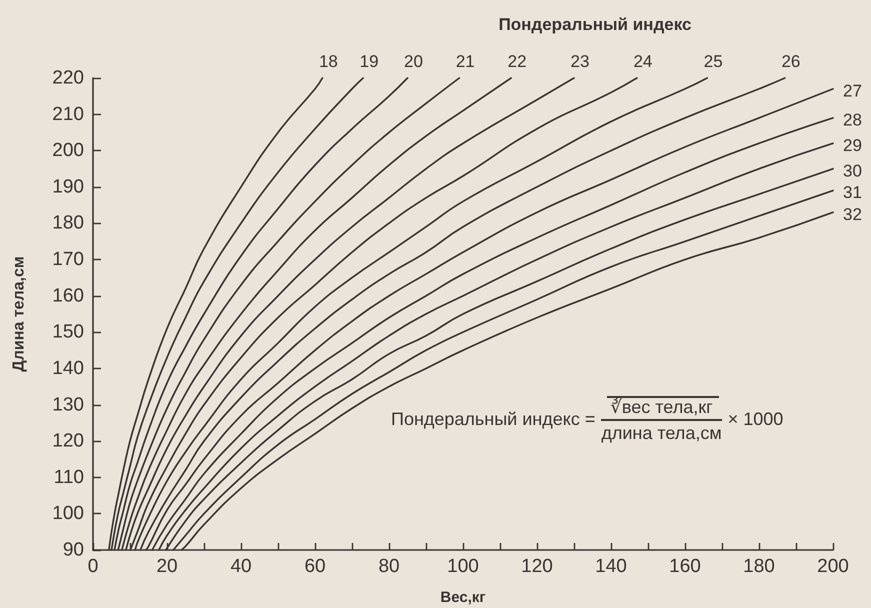  I want to click on x-tick-label: 160, so click(685, 566).